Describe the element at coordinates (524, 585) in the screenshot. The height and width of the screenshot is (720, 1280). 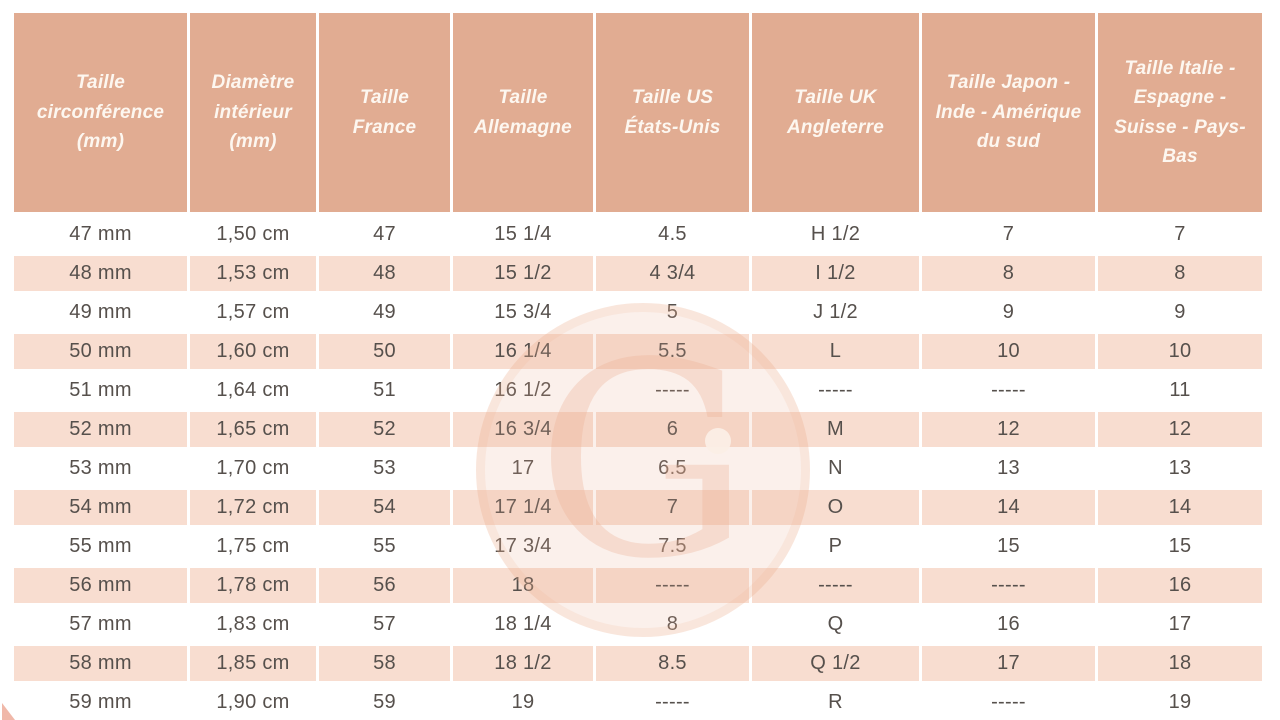
I see `table-cell: 18` at that location.